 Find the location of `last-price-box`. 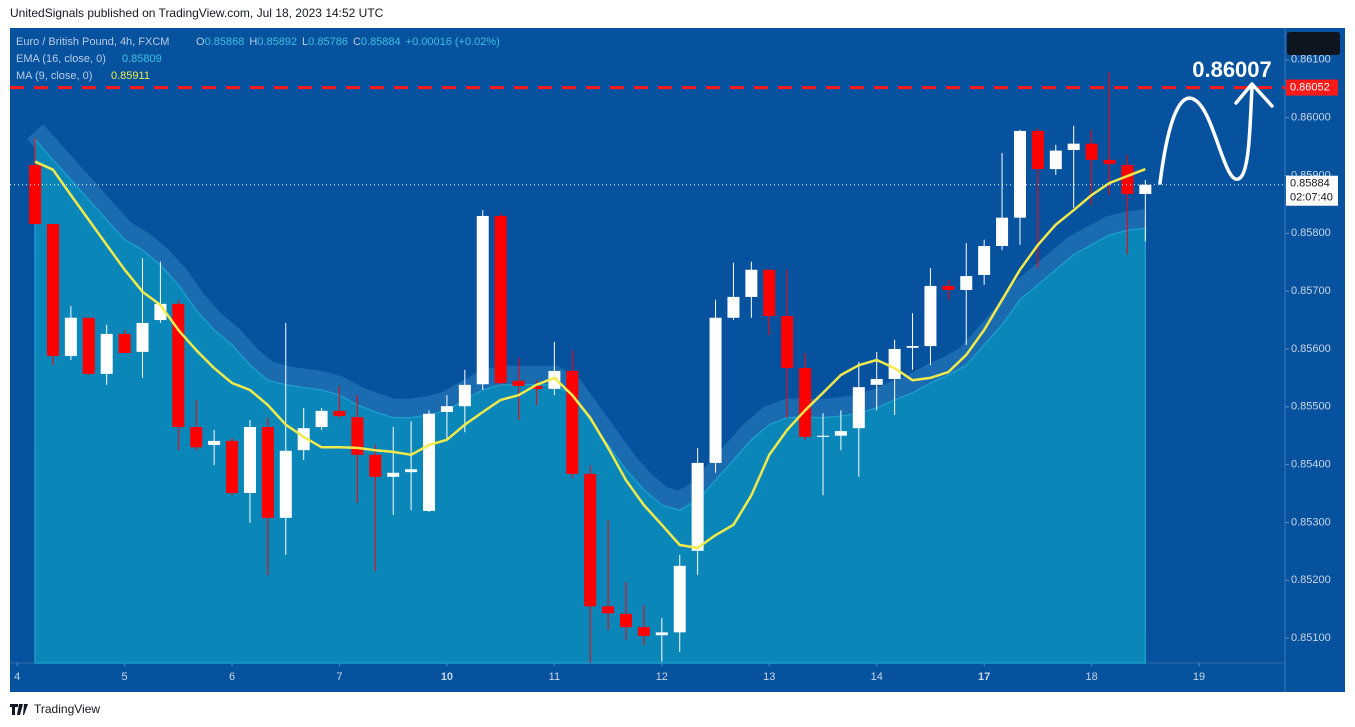

last-price-box is located at coordinates (1312, 190).